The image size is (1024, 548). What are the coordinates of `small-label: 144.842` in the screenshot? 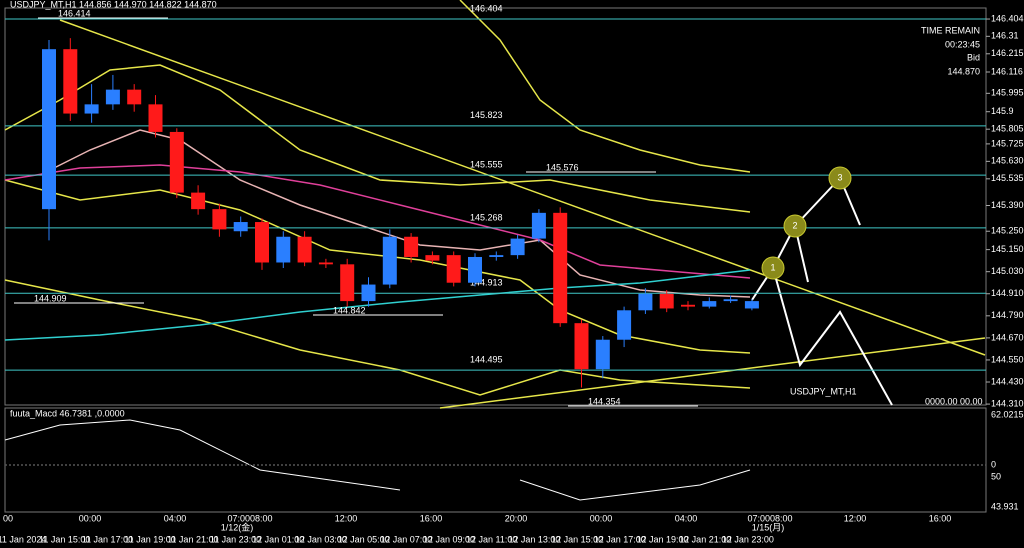 It's located at (349, 310).